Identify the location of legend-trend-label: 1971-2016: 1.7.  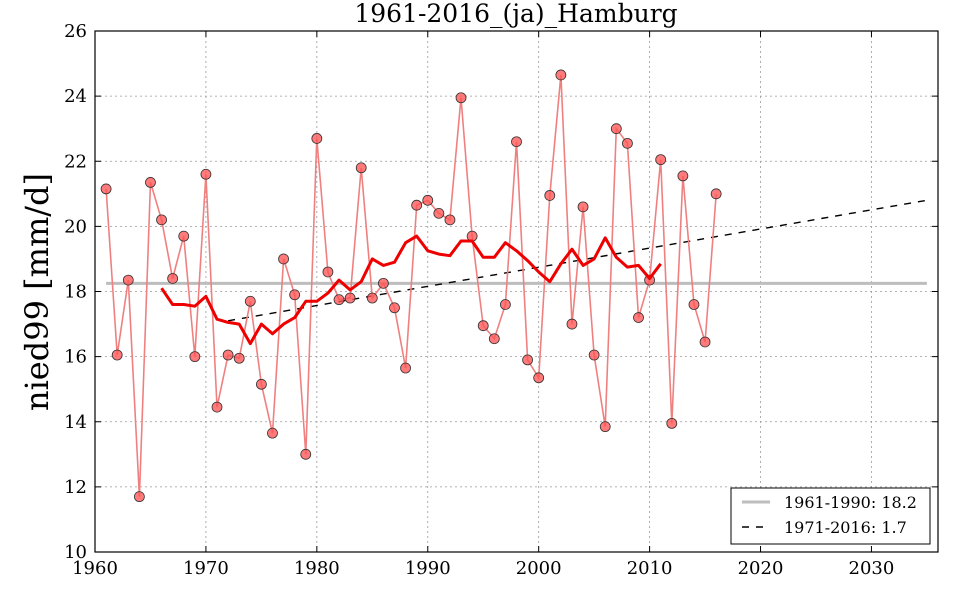
(845, 527).